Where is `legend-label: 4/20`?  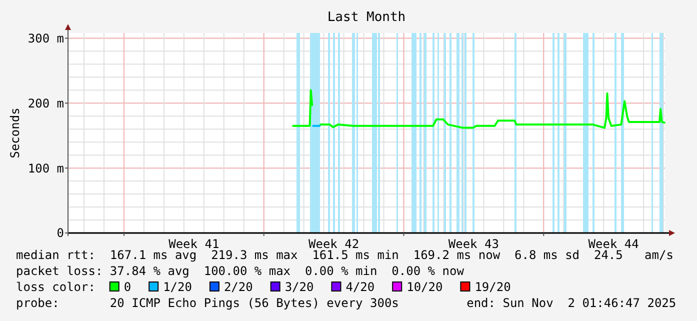 legend-label: 4/20 is located at coordinates (360, 287).